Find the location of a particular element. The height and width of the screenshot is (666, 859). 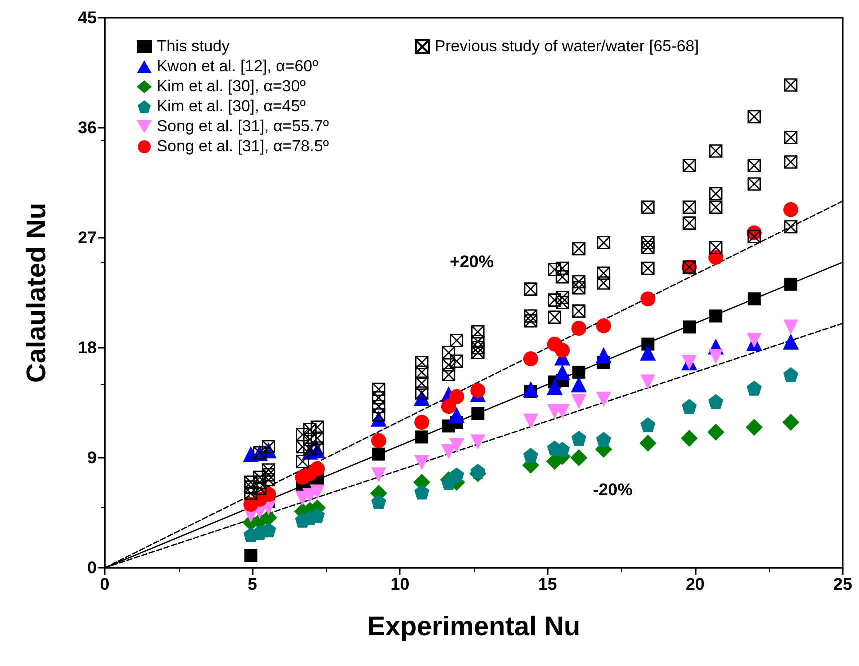

legend-label: Kim et al. [30], α=45º is located at coordinates (231, 107).